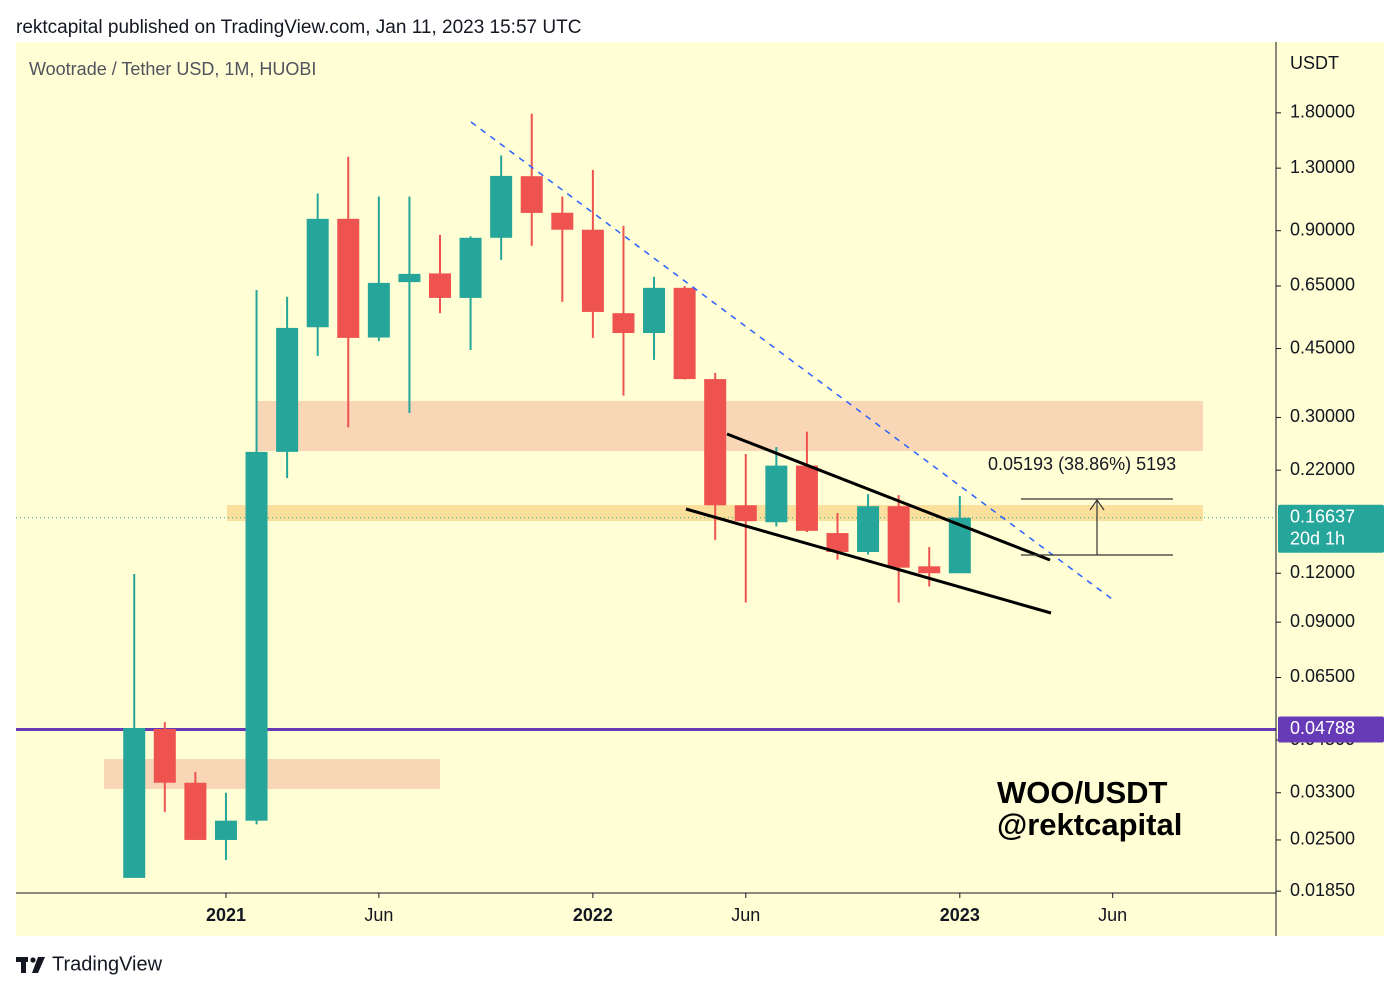 The height and width of the screenshot is (997, 1400). What do you see at coordinates (1322, 469) in the screenshot?
I see `y-tick-label: 0.22000` at bounding box center [1322, 469].